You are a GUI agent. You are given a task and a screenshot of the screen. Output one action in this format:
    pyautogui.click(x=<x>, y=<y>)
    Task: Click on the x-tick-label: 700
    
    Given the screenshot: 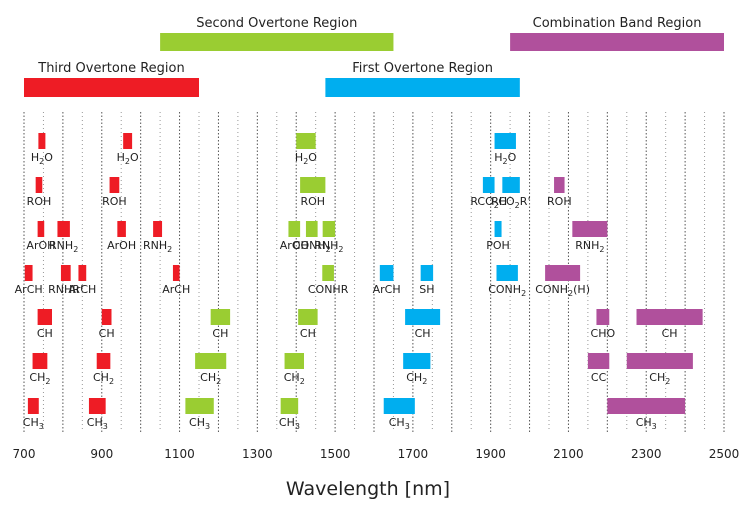 What is the action you would take?
    pyautogui.click(x=24, y=454)
    